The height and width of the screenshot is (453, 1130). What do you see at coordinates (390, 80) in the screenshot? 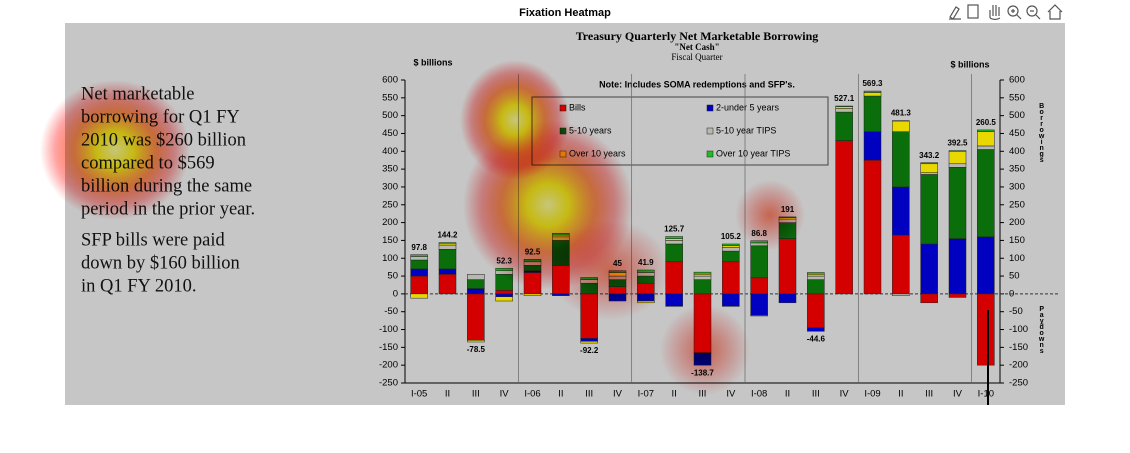
I see `y-tick-label: 600` at bounding box center [390, 80].